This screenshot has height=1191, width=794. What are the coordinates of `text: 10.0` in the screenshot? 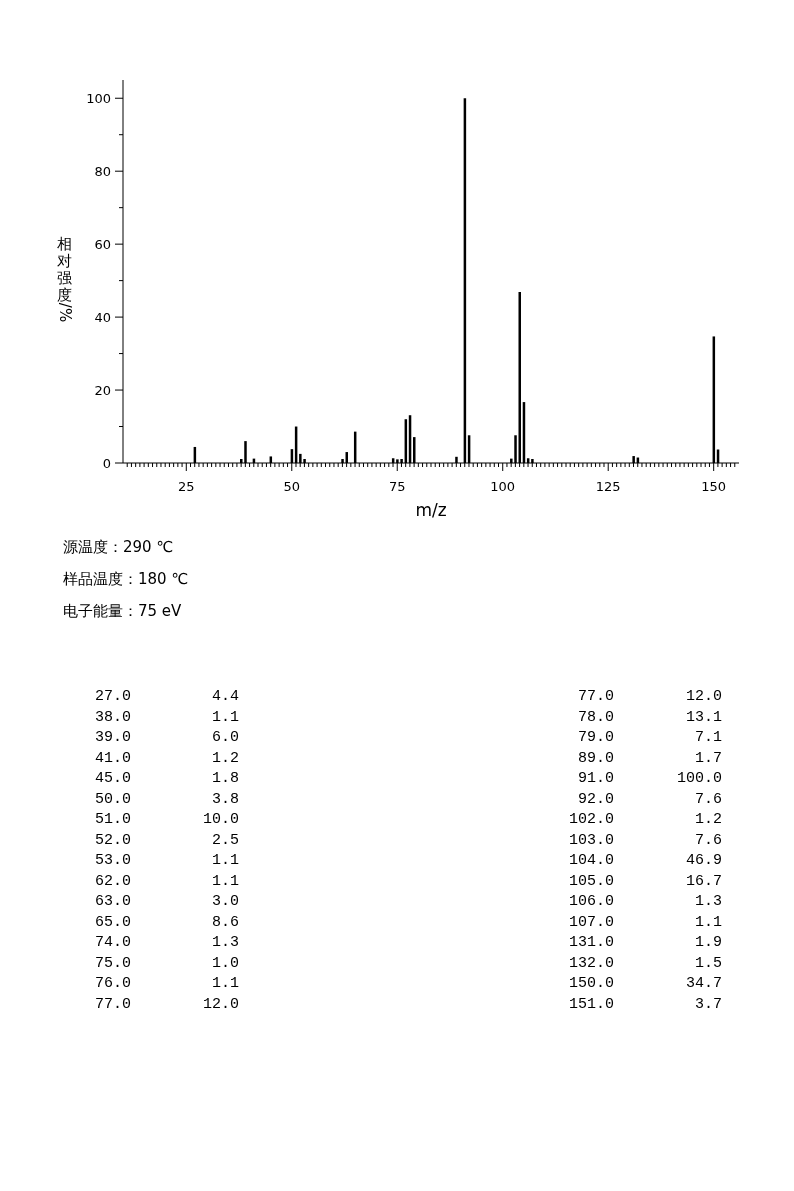 It's located at (220, 820).